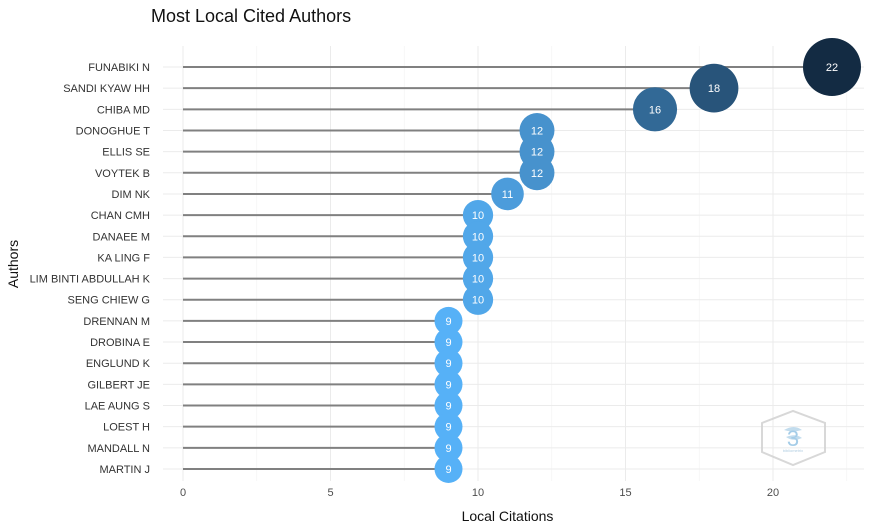 The width and height of the screenshot is (870, 524). What do you see at coordinates (122, 174) in the screenshot?
I see `y-tick-label: VOYTEK B` at bounding box center [122, 174].